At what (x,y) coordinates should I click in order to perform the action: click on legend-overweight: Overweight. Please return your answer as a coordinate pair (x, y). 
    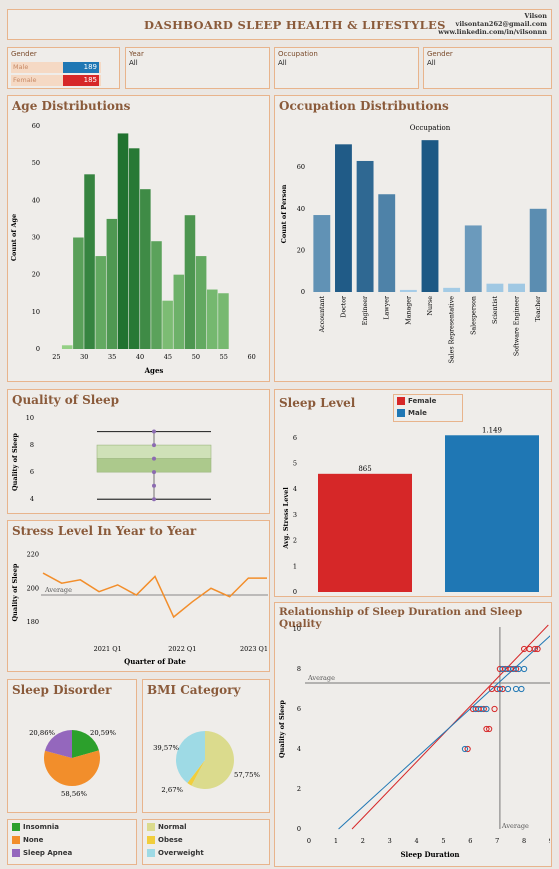
    Looking at the image, I should click on (175, 853).